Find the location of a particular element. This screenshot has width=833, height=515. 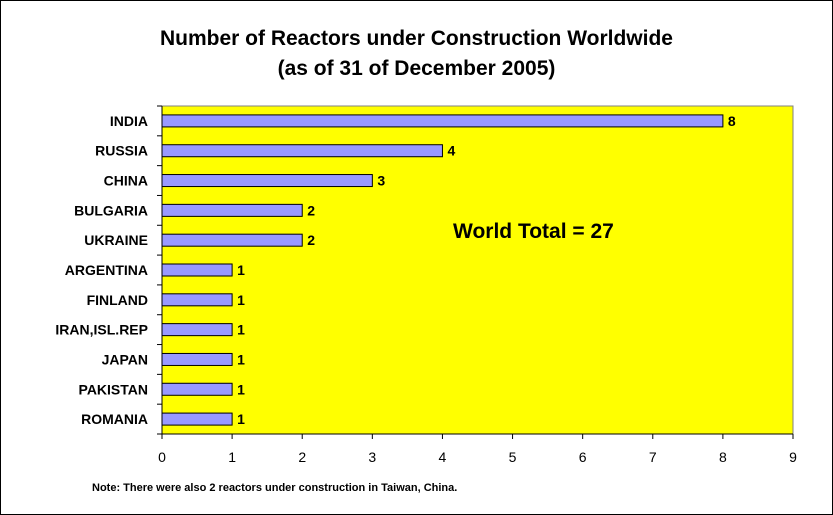

chart-subtitle: (as of 31 of December 2005) is located at coordinates (416, 68).